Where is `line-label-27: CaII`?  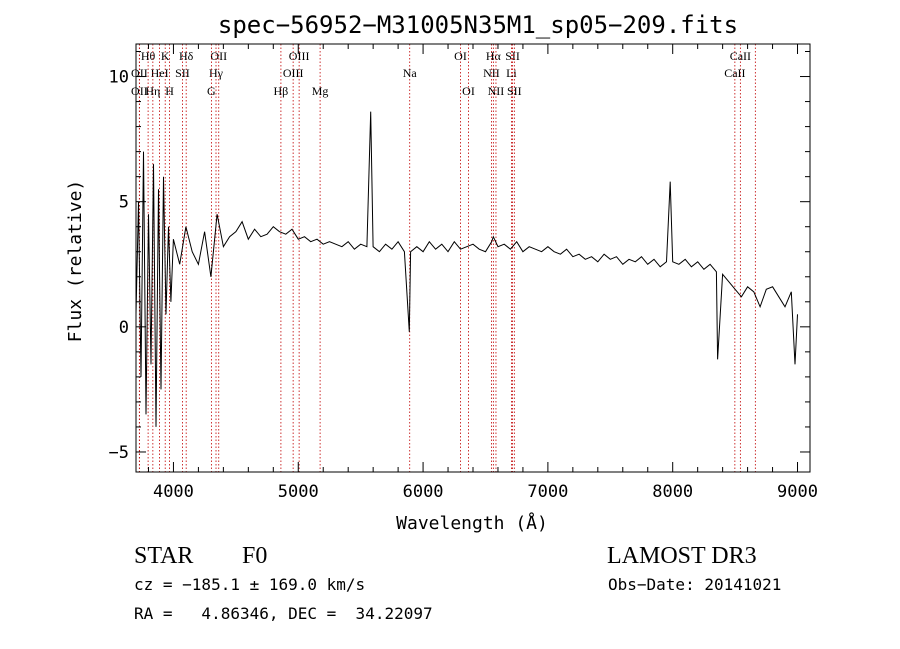 line-label-27: CaII is located at coordinates (755, 1).